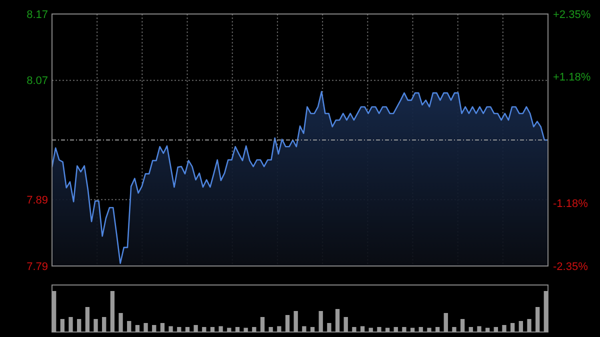 Image resolution: width=600 pixels, height=337 pixels. Describe the element at coordinates (37, 14) in the screenshot. I see `y-tick-label: 8.17` at that location.